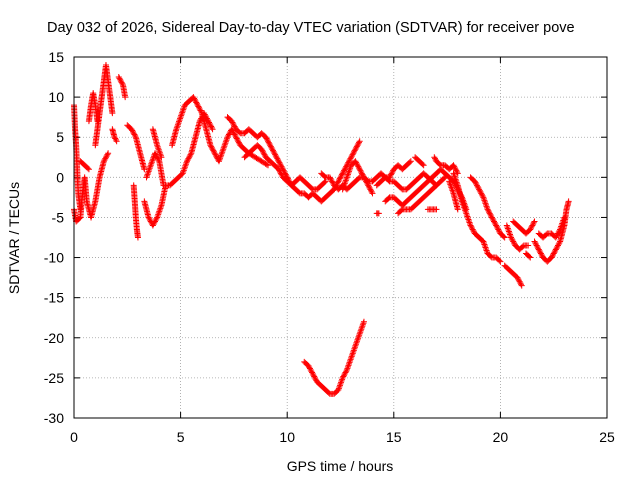 Image resolution: width=640 pixels, height=485 pixels. What do you see at coordinates (60, 137) in the screenshot?
I see `y-tick-label: 5` at bounding box center [60, 137].